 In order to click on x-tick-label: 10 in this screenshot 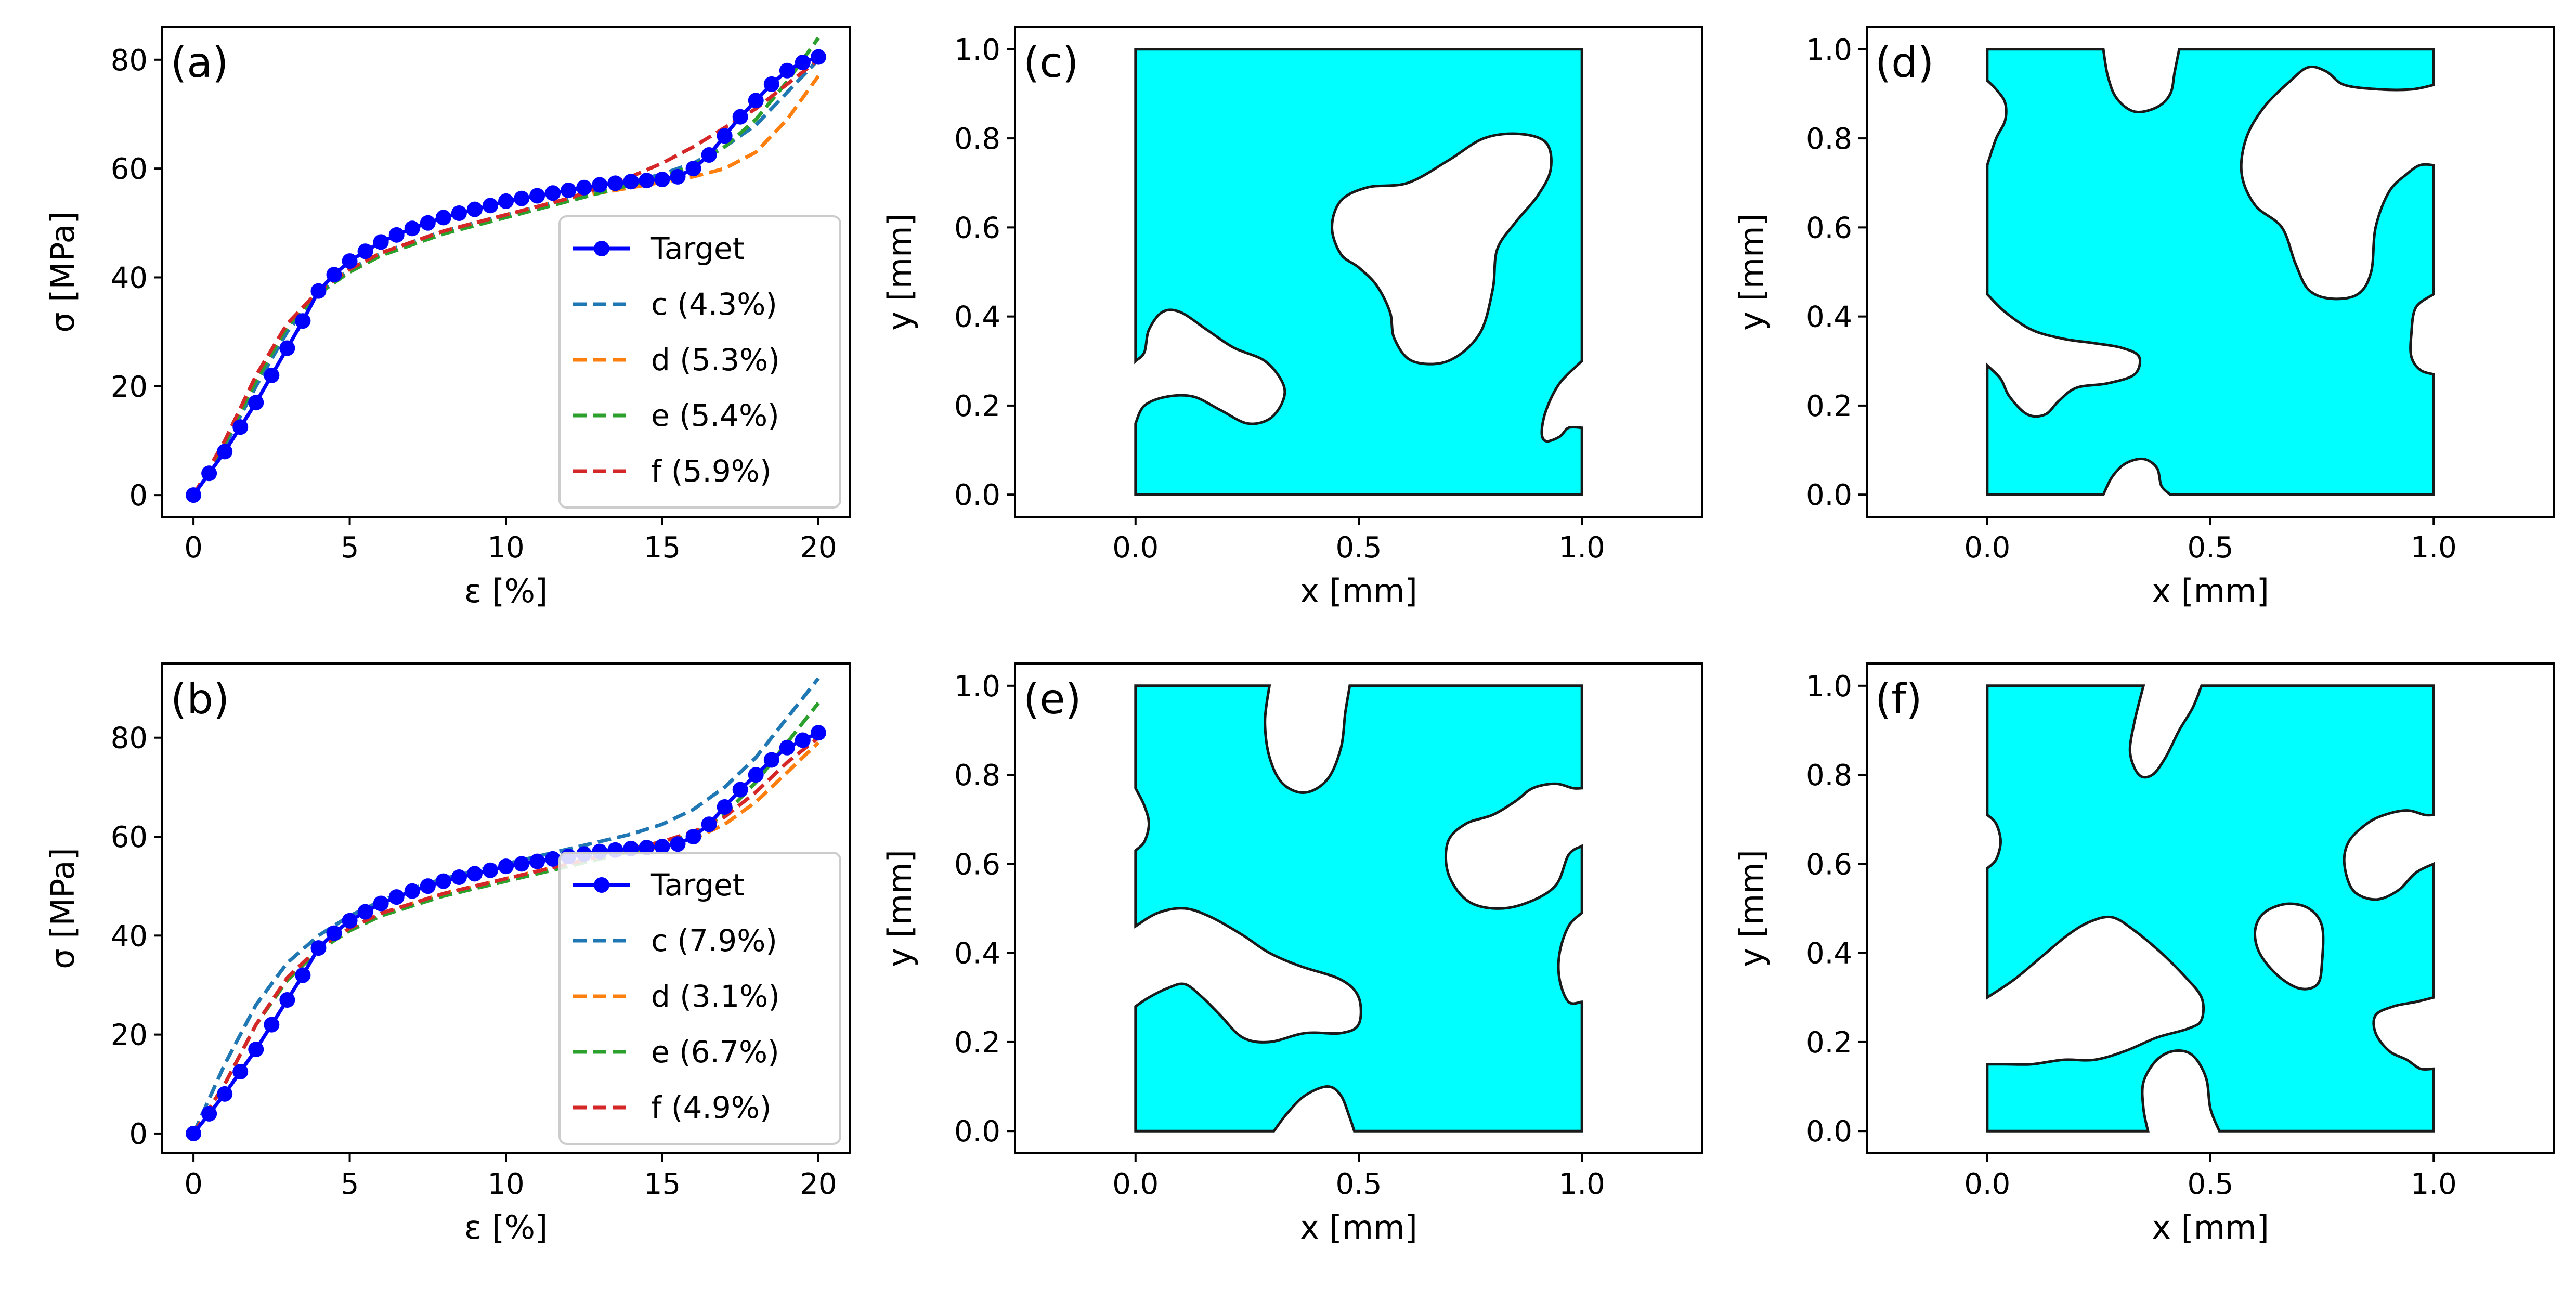, I will do `click(505, 548)`.